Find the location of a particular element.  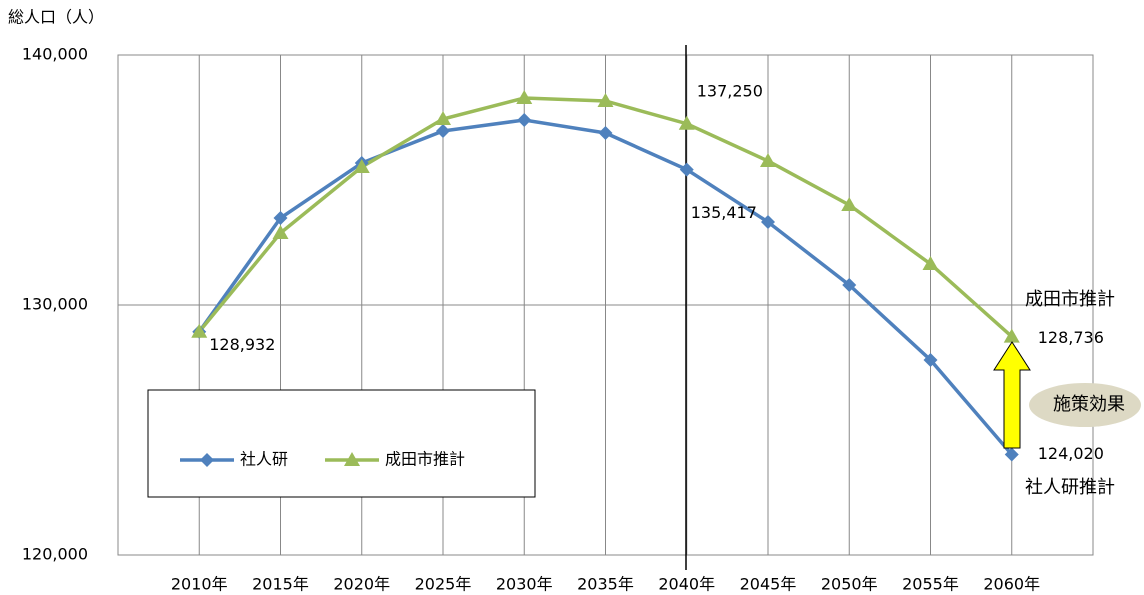

y-tick-label: 130,000 is located at coordinates (55, 304).